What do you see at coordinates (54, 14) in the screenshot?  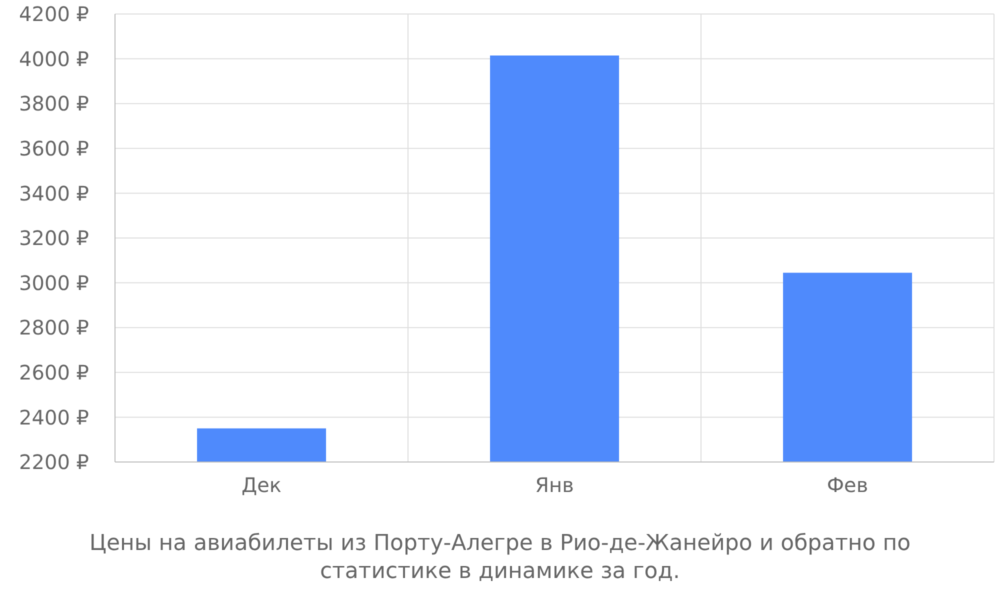 I see `y-tick-label: 4200 ₽` at bounding box center [54, 14].